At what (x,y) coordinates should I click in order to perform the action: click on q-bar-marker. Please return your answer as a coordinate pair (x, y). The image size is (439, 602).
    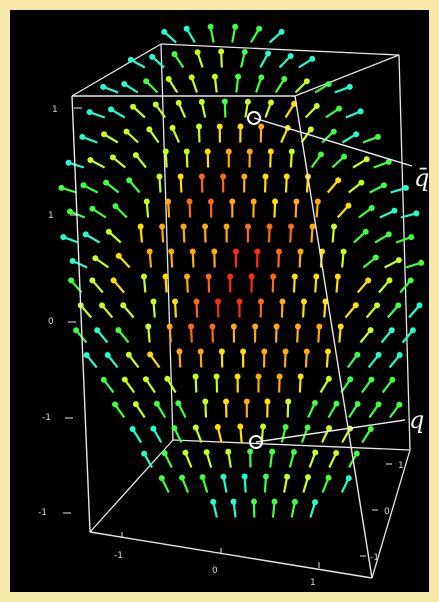
    Looking at the image, I should click on (254, 118).